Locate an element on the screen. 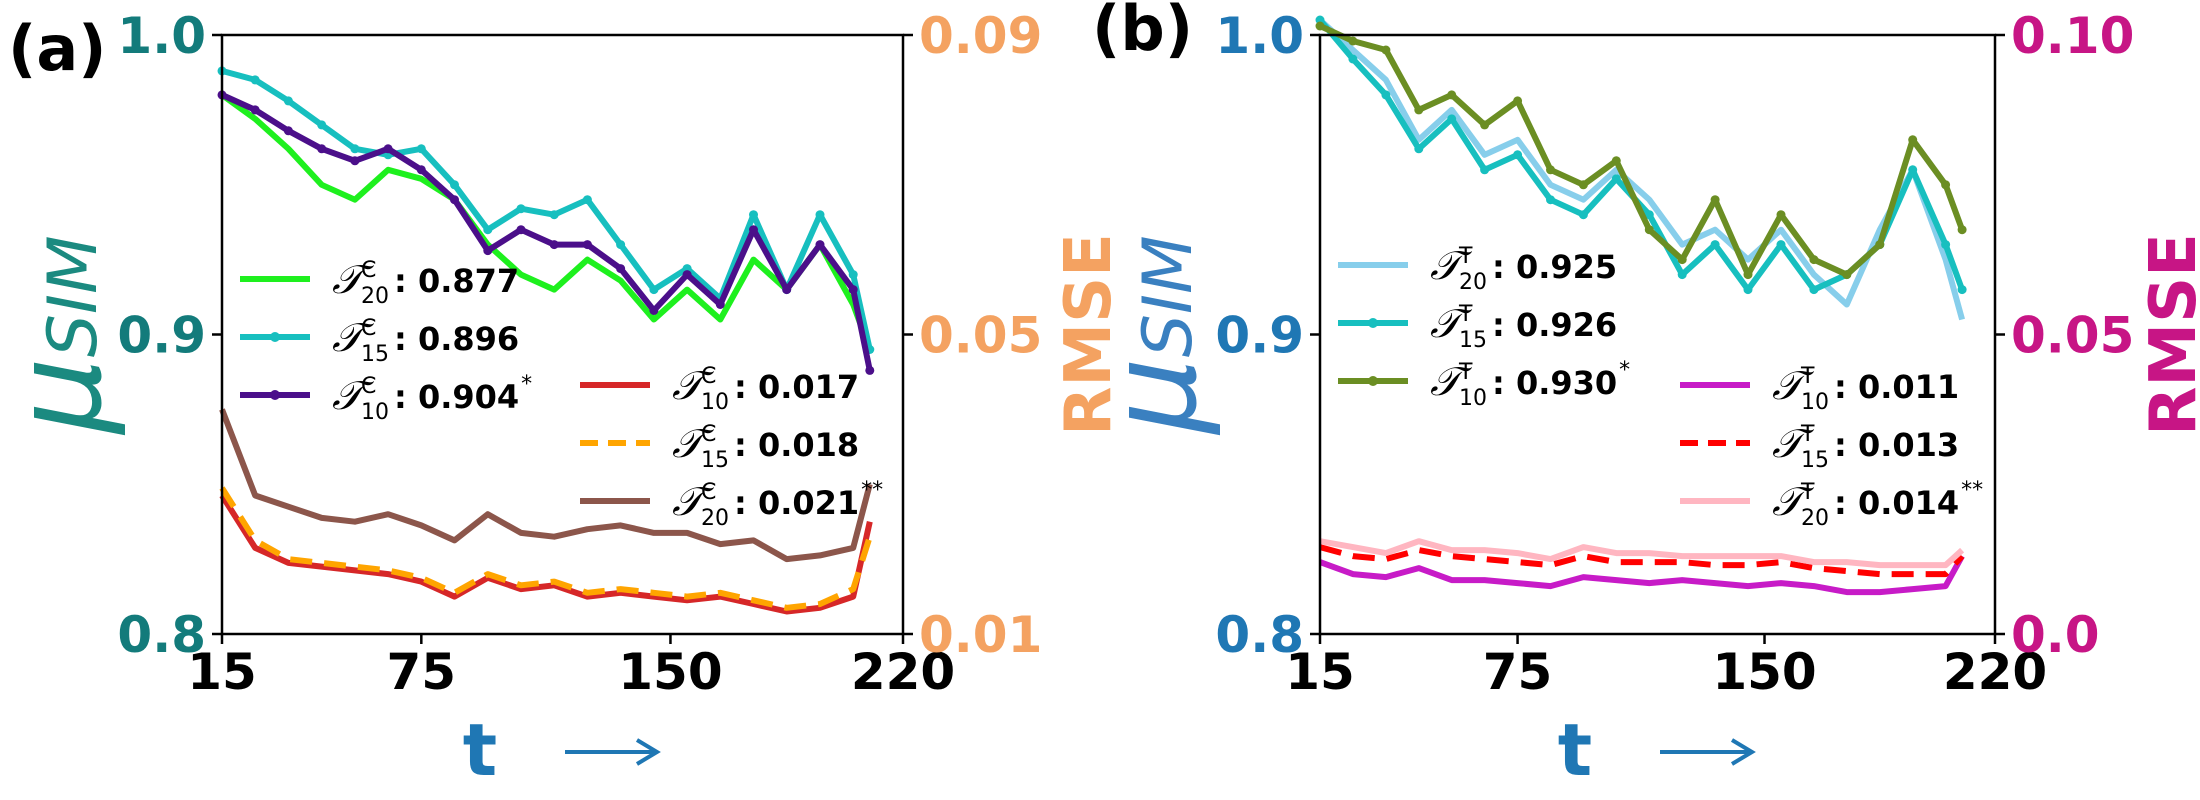  legend-value: : 0.904 is located at coordinates (456, 397).